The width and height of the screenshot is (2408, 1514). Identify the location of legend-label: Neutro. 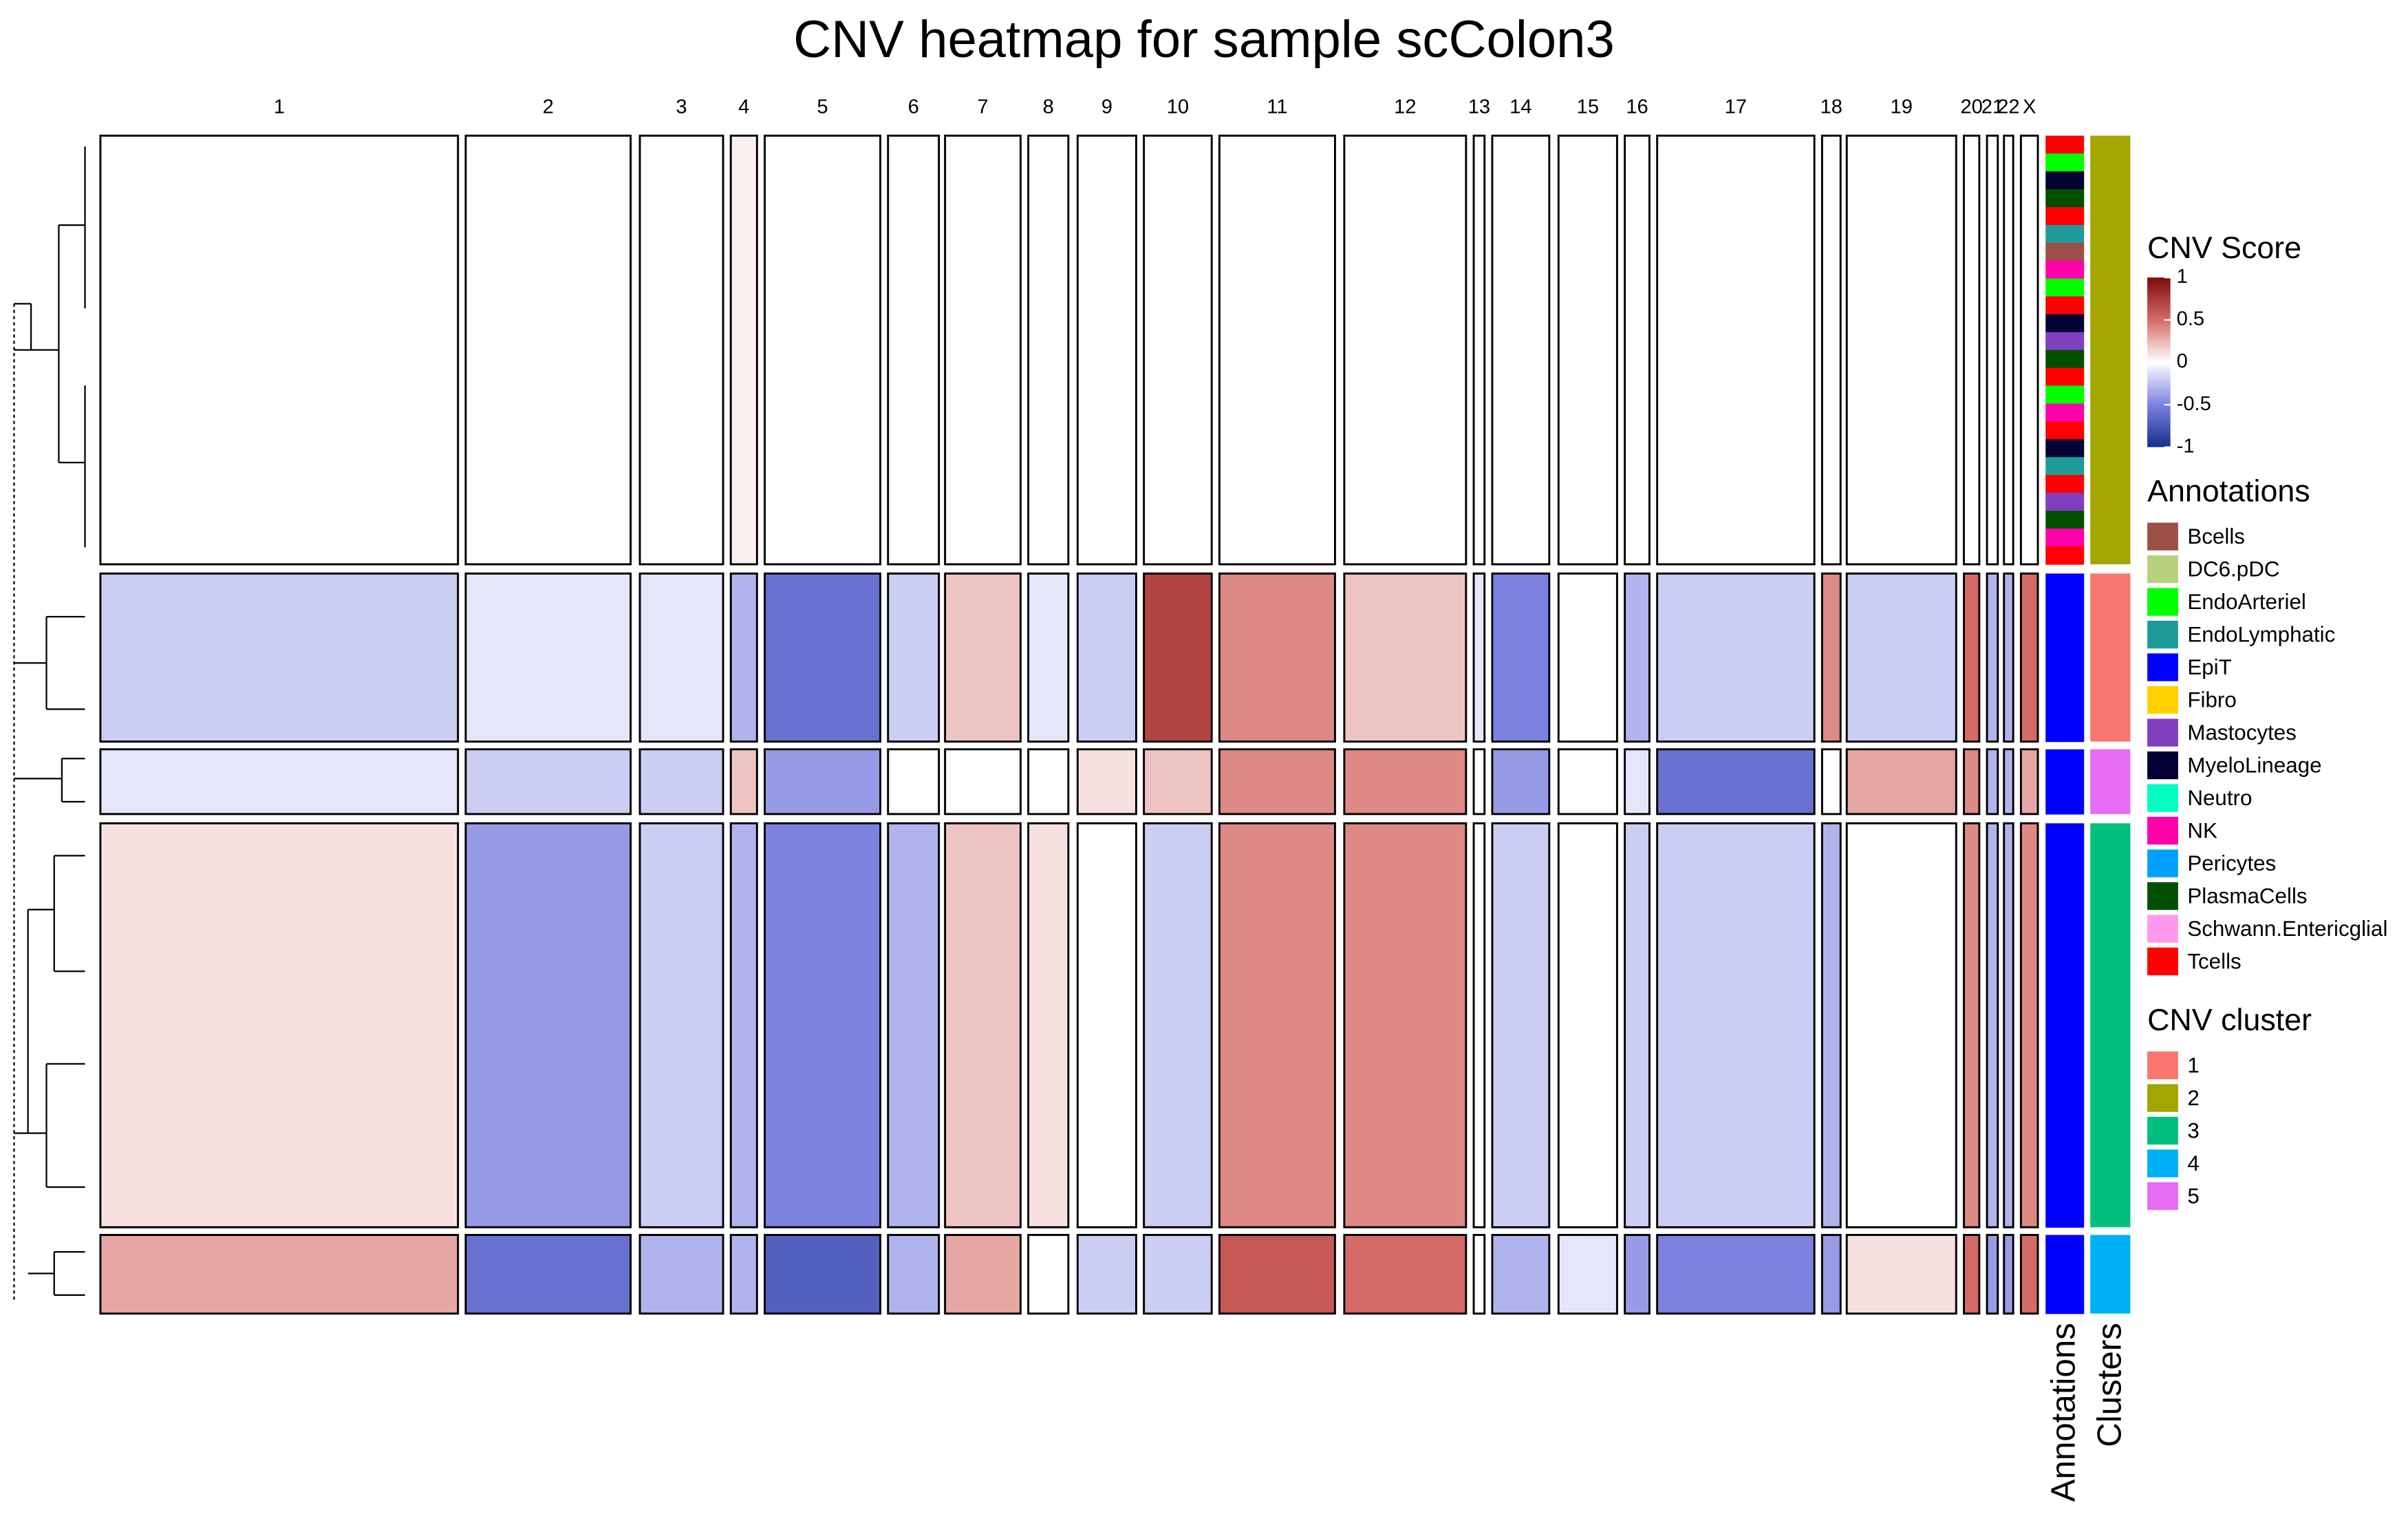
(2219, 798).